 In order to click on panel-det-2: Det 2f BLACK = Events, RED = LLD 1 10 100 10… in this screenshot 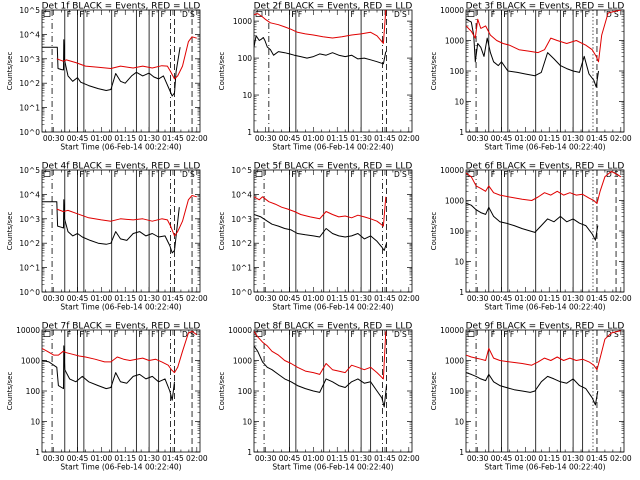, I will do `click(319, 77)`.